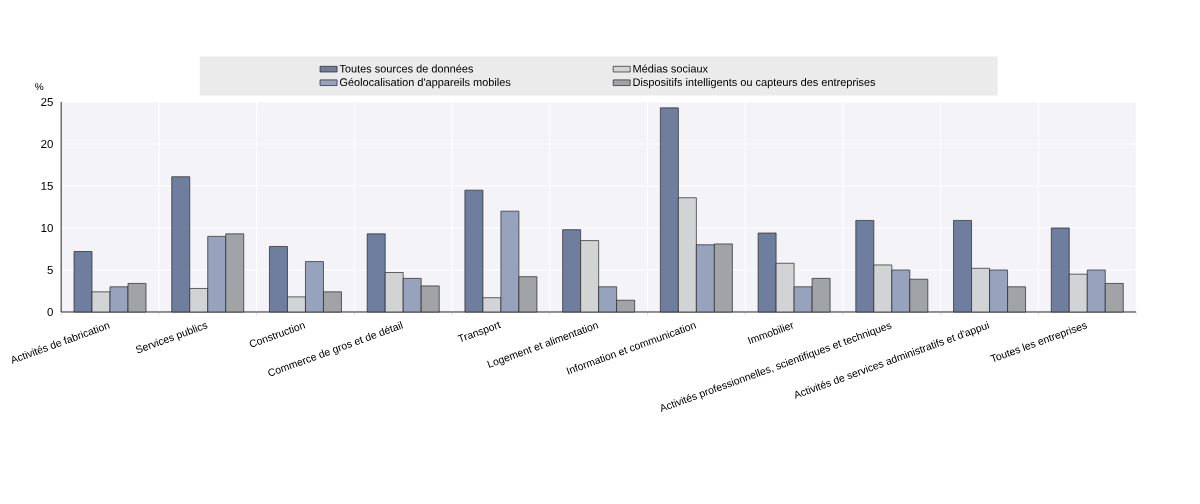 The image size is (1200, 504). What do you see at coordinates (425, 83) in the screenshot?
I see `legend-label: Géolocalisation d'appareils mobiles` at bounding box center [425, 83].